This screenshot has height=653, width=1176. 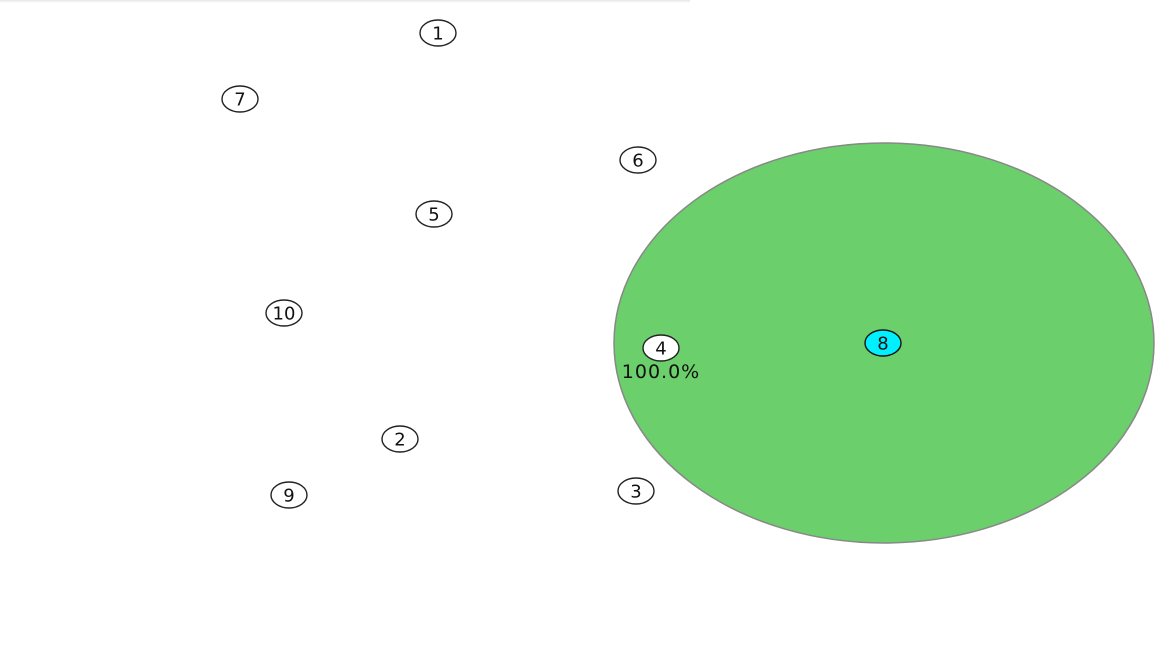 I want to click on node-10: 10, so click(x=284, y=313).